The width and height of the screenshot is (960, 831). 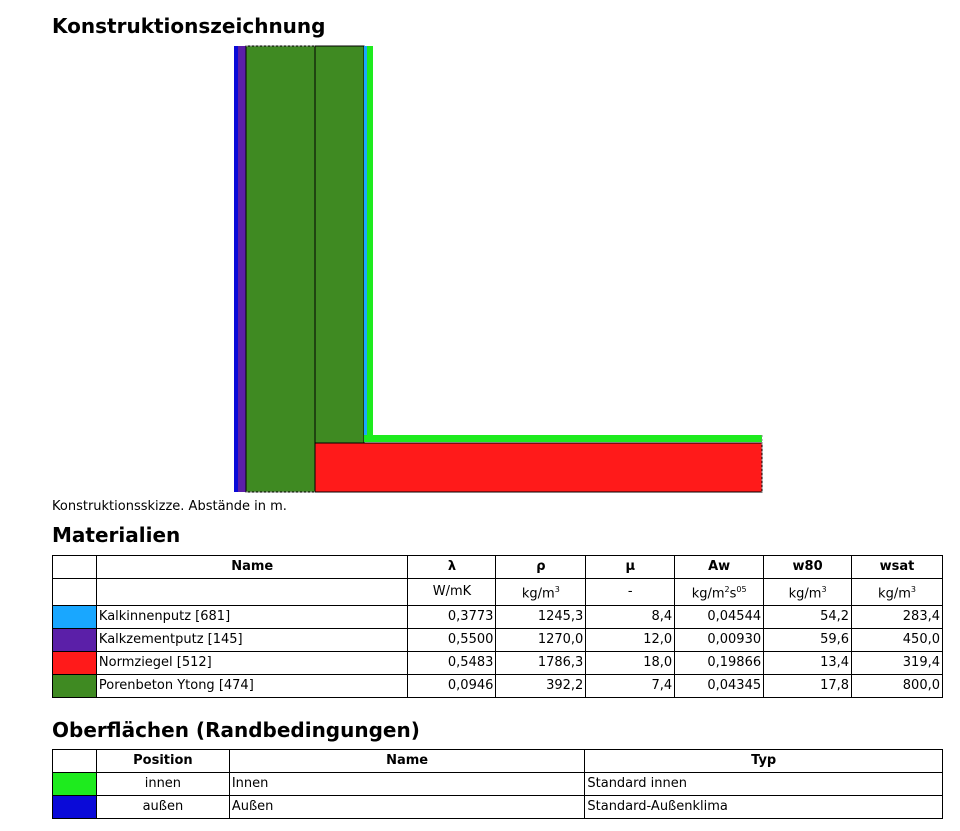 I want to click on construction-heading: Konstruktionszeichnung, so click(x=189, y=26).